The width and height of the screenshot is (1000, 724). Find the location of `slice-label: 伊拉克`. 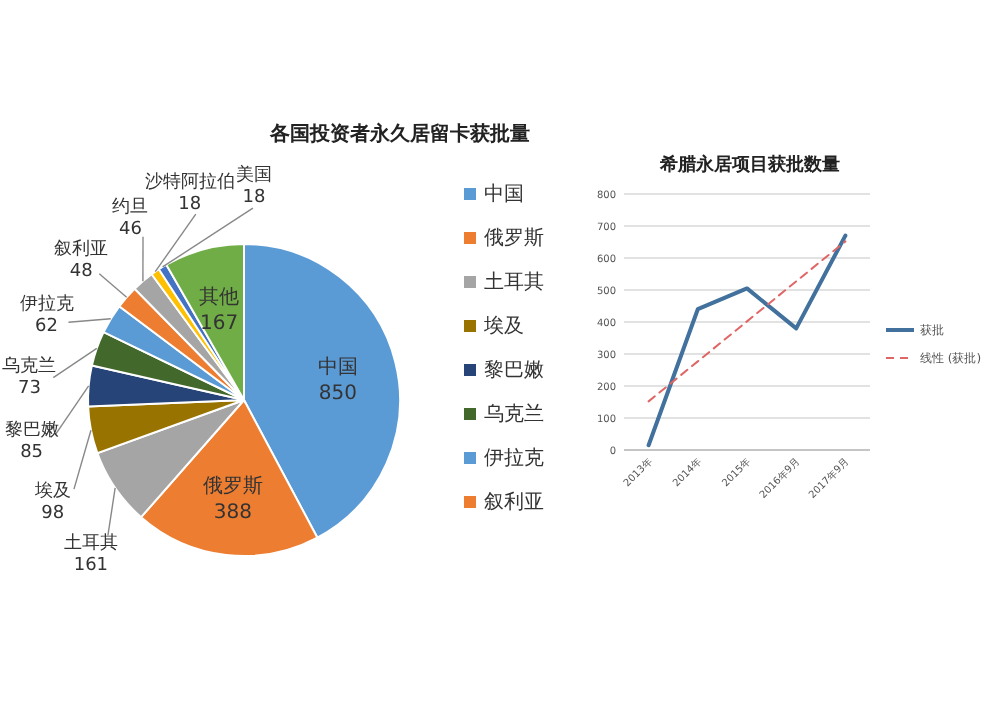

slice-label: 伊拉克 is located at coordinates (46, 303).